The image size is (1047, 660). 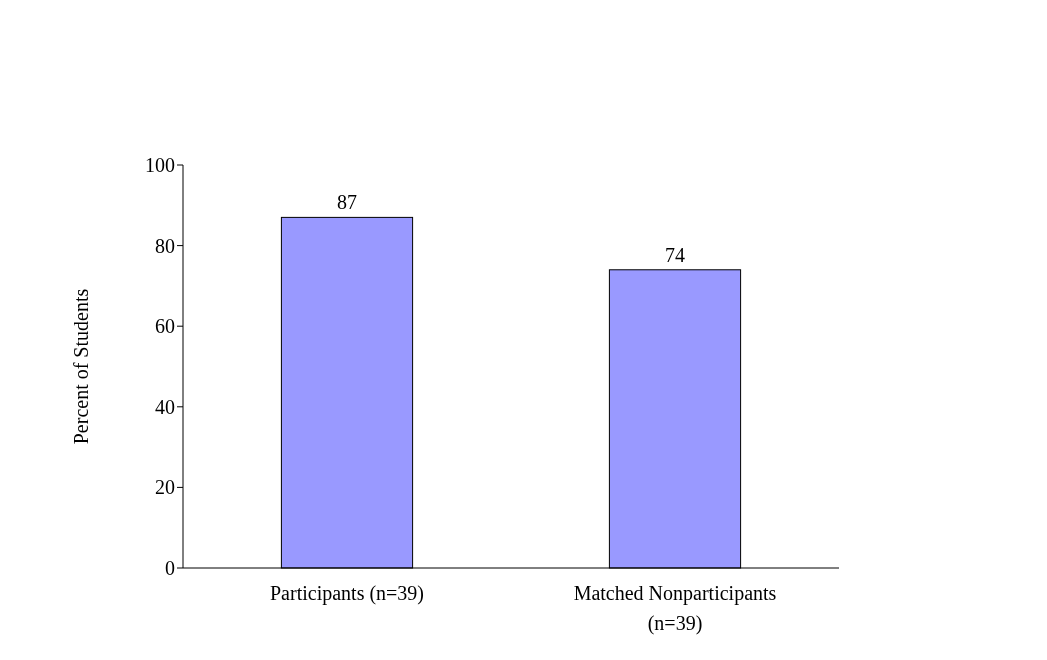 I want to click on y-tick-label: 40, so click(x=165, y=406).